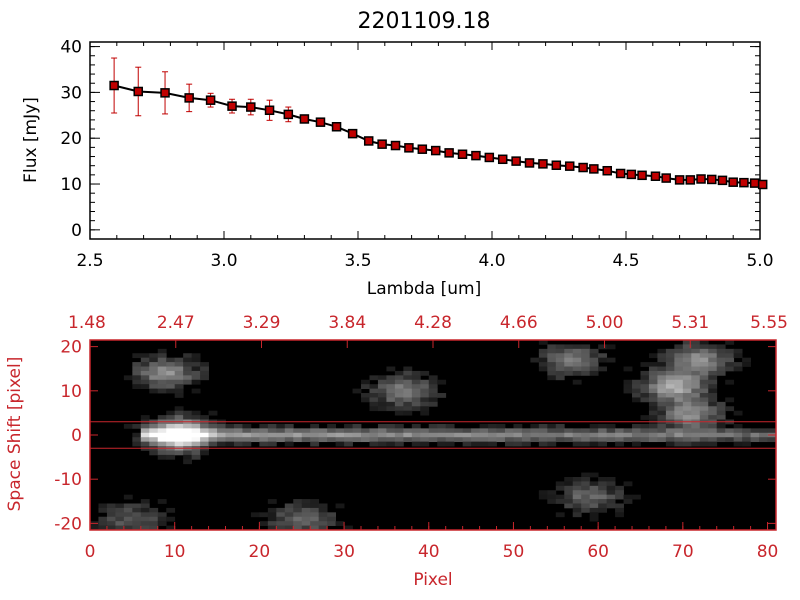 Image resolution: width=800 pixels, height=600 pixels. Describe the element at coordinates (176, 323) in the screenshot. I see `image-top-tick-label: 2.47` at that location.